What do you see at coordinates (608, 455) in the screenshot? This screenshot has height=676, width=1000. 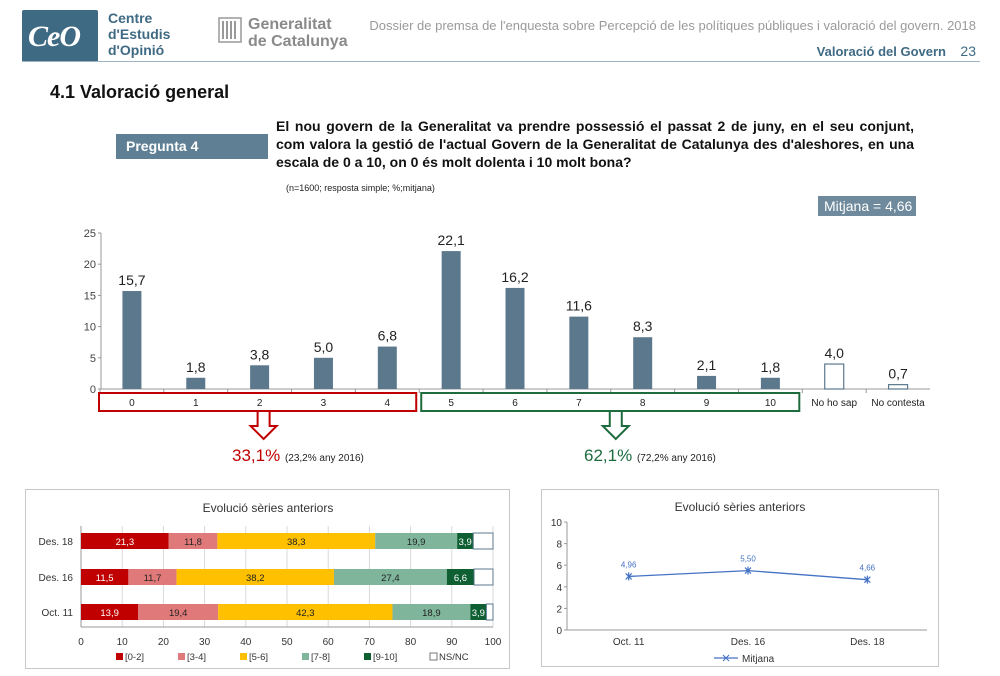 I see `positive-pct: 62,1%` at bounding box center [608, 455].